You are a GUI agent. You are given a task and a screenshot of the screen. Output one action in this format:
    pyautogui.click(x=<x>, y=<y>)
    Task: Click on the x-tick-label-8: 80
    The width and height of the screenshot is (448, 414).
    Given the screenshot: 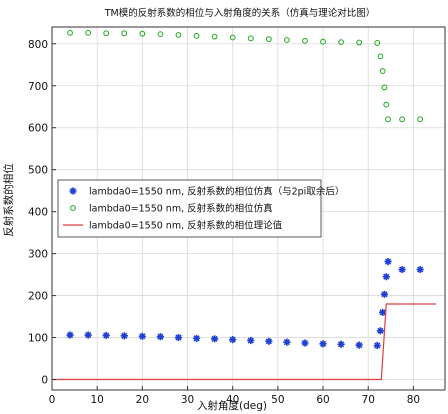 What is the action you would take?
    pyautogui.click(x=413, y=400)
    